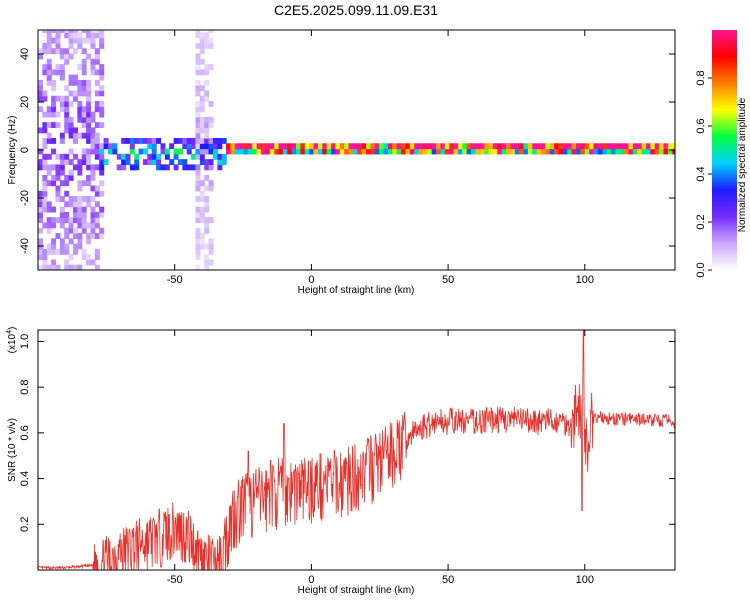 The image size is (750, 600). I want to click on colorbar-tick-label: 0.8, so click(701, 77).